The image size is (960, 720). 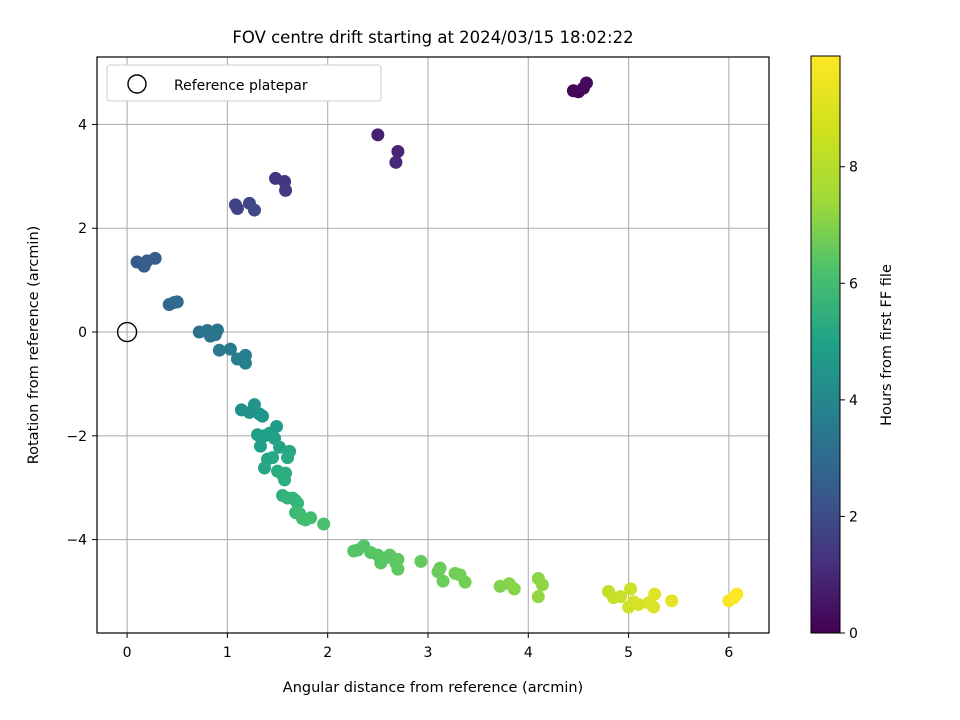 I want to click on x-tick-label: 0, so click(x=127, y=653).